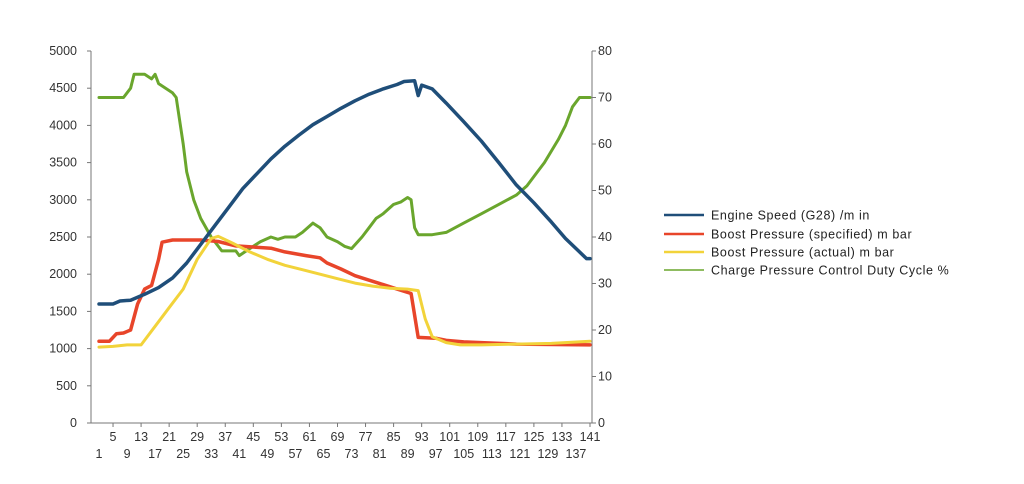 The image size is (1024, 484). I want to click on x-axis-tick-label: 141, so click(590, 437).